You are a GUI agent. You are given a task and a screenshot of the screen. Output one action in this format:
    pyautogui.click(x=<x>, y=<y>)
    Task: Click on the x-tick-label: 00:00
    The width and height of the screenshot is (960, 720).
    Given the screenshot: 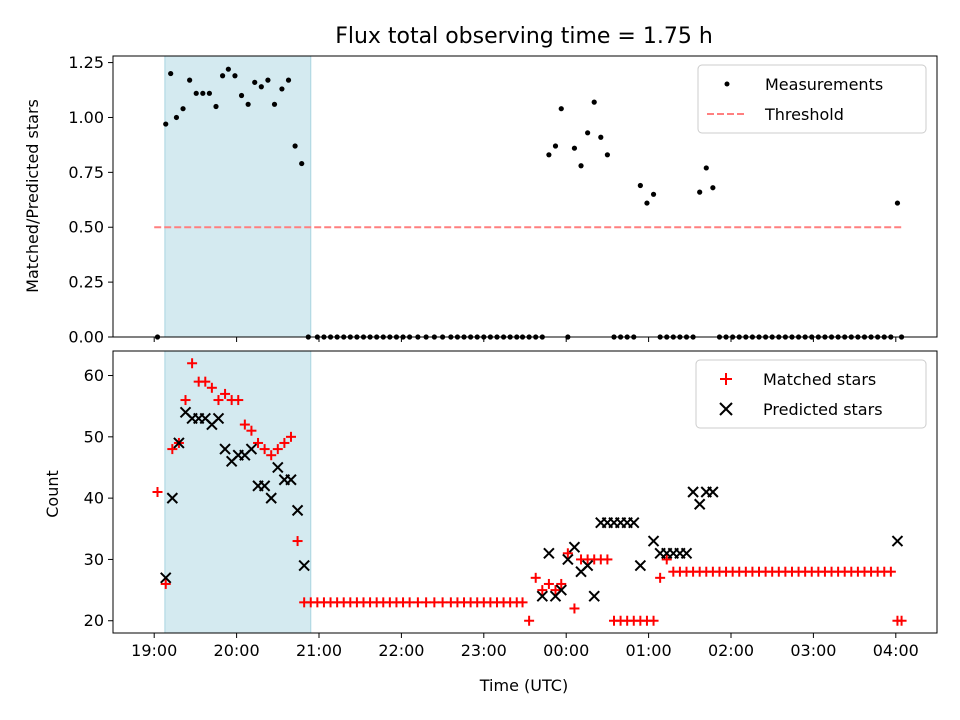 What is the action you would take?
    pyautogui.click(x=566, y=650)
    